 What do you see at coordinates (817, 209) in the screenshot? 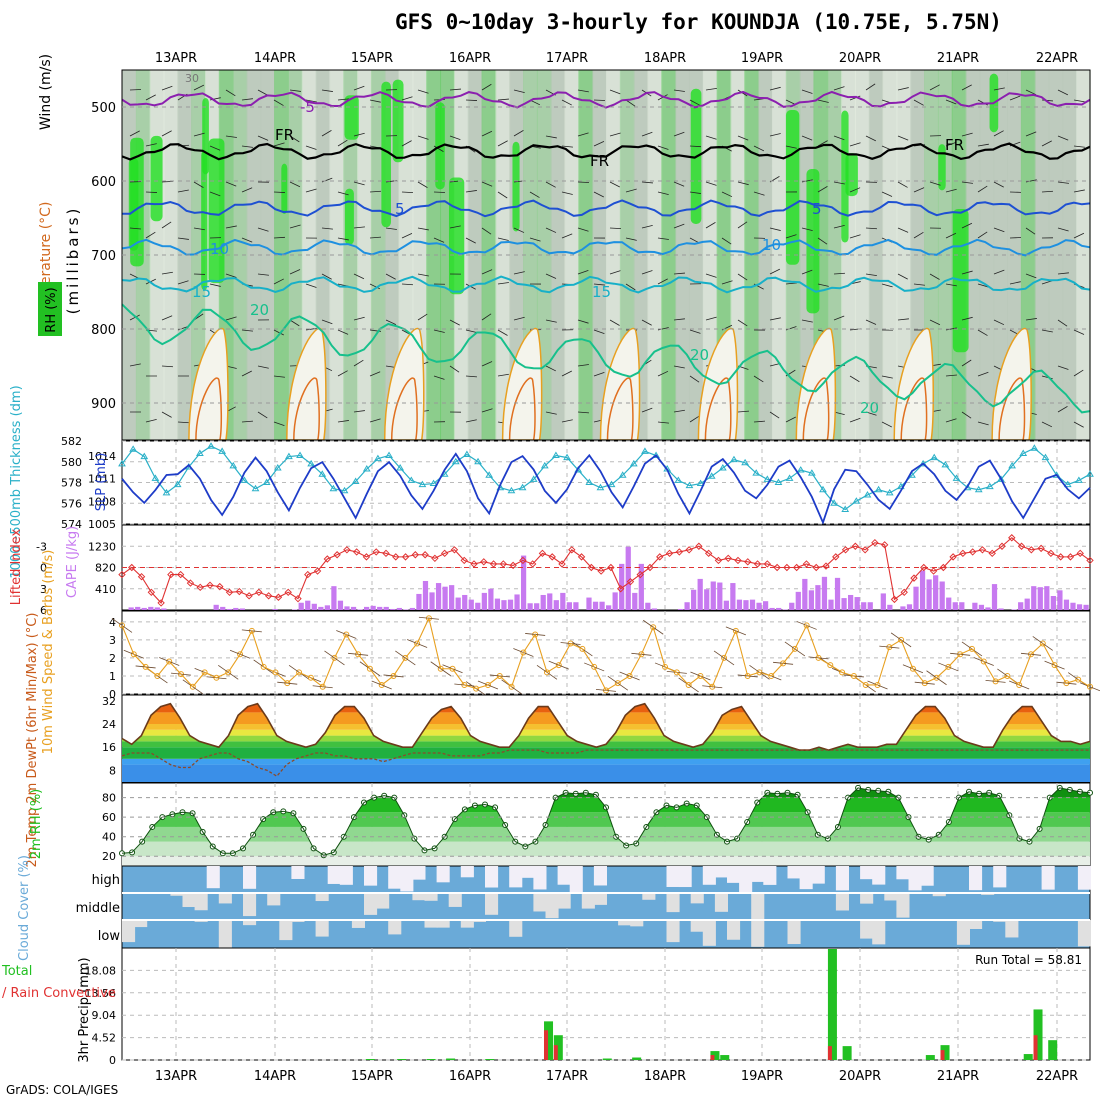
I see `contour-label: 5` at bounding box center [817, 209].